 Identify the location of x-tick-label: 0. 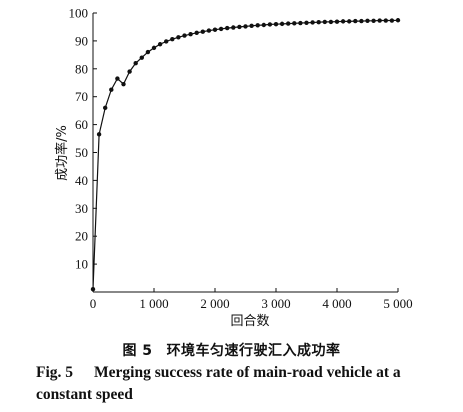
(93, 303).